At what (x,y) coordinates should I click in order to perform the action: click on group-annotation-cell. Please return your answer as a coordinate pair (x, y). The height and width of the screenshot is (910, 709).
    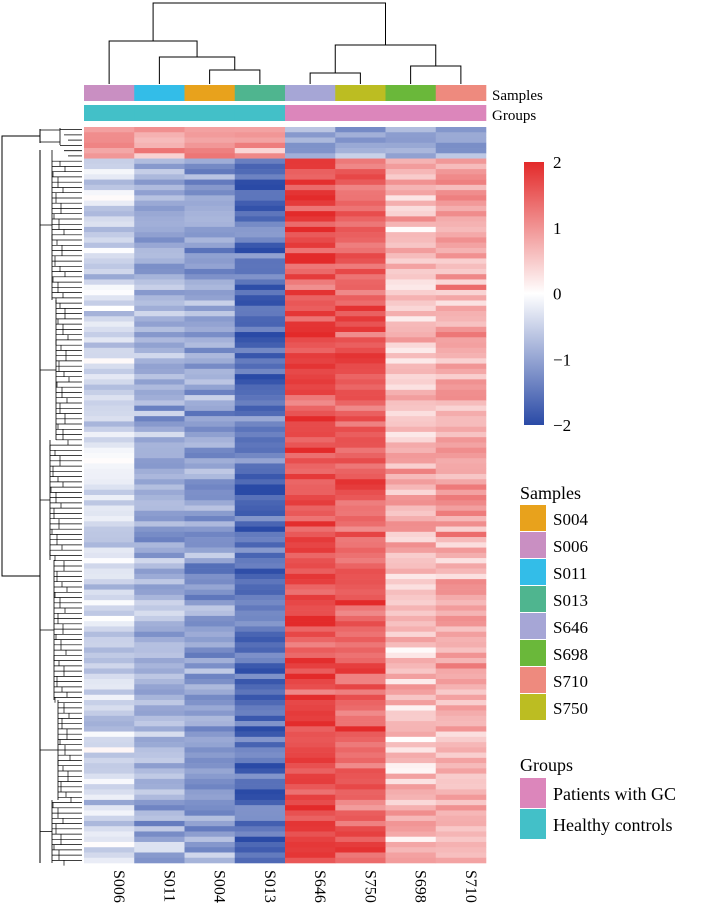
    Looking at the image, I should click on (109, 113).